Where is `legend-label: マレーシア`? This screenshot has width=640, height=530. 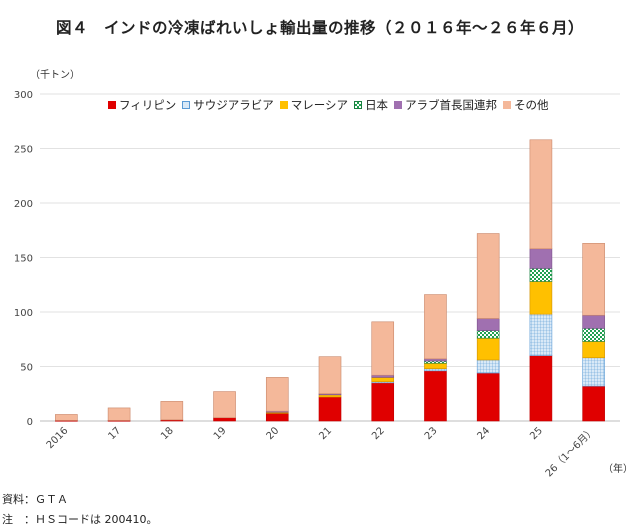
legend-label: マレーシア is located at coordinates (319, 105).